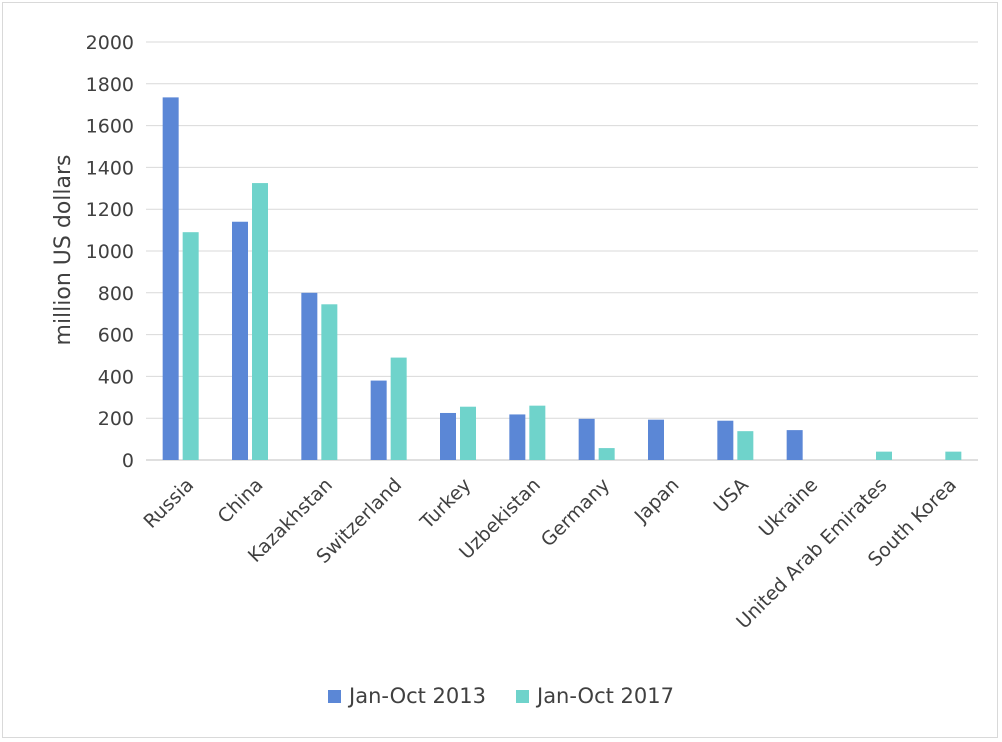 This screenshot has width=1002, height=742. Describe the element at coordinates (240, 340) in the screenshot. I see `bar-1-china` at that location.